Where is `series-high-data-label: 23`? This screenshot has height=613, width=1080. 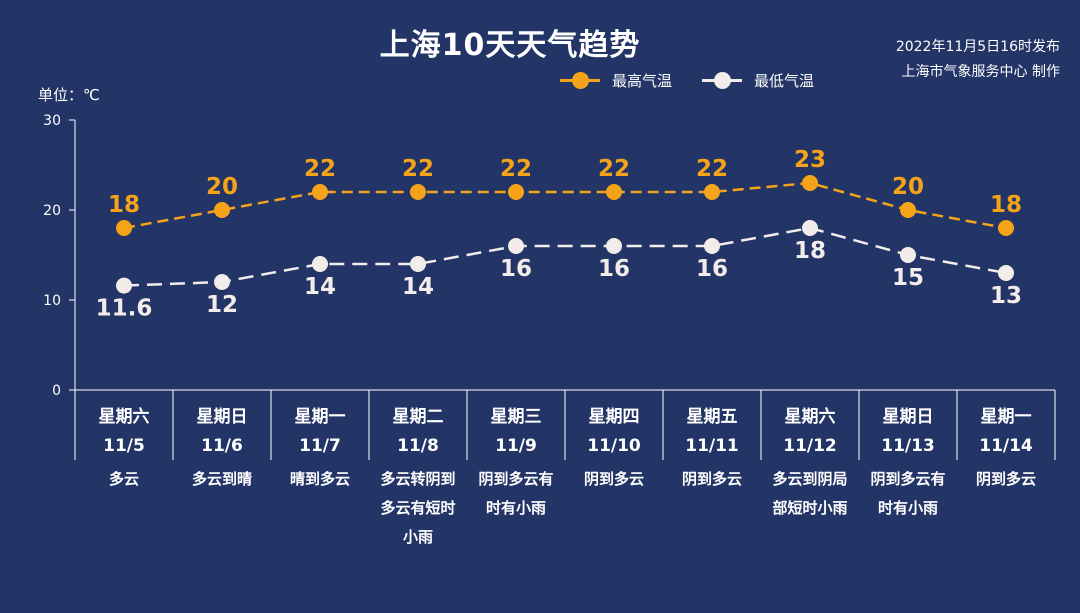 series-high-data-label: 23 is located at coordinates (810, 160).